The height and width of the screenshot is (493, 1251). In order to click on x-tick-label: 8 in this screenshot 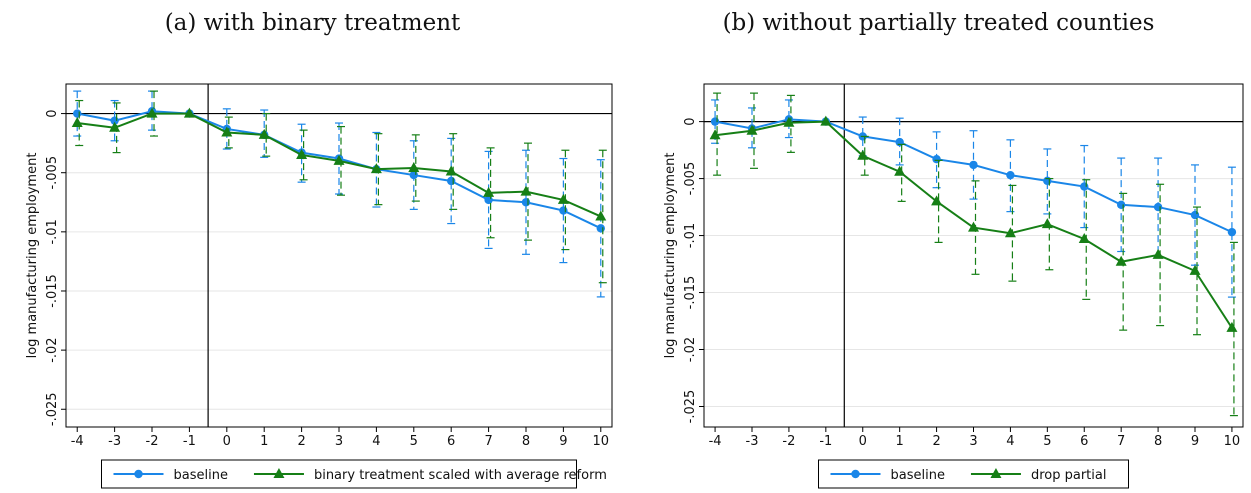, I will do `click(526, 441)`.